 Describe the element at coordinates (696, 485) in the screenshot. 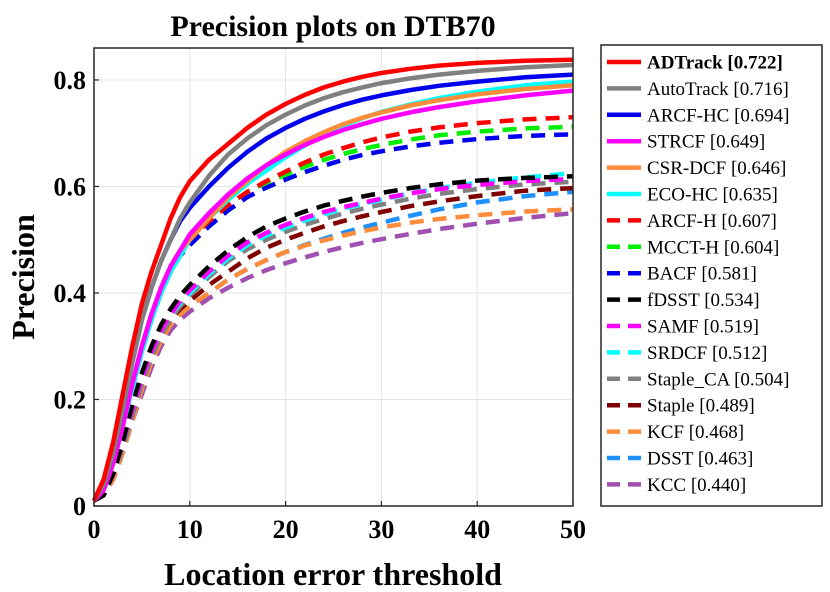

I see `legend-label: KCC [0.440]` at that location.